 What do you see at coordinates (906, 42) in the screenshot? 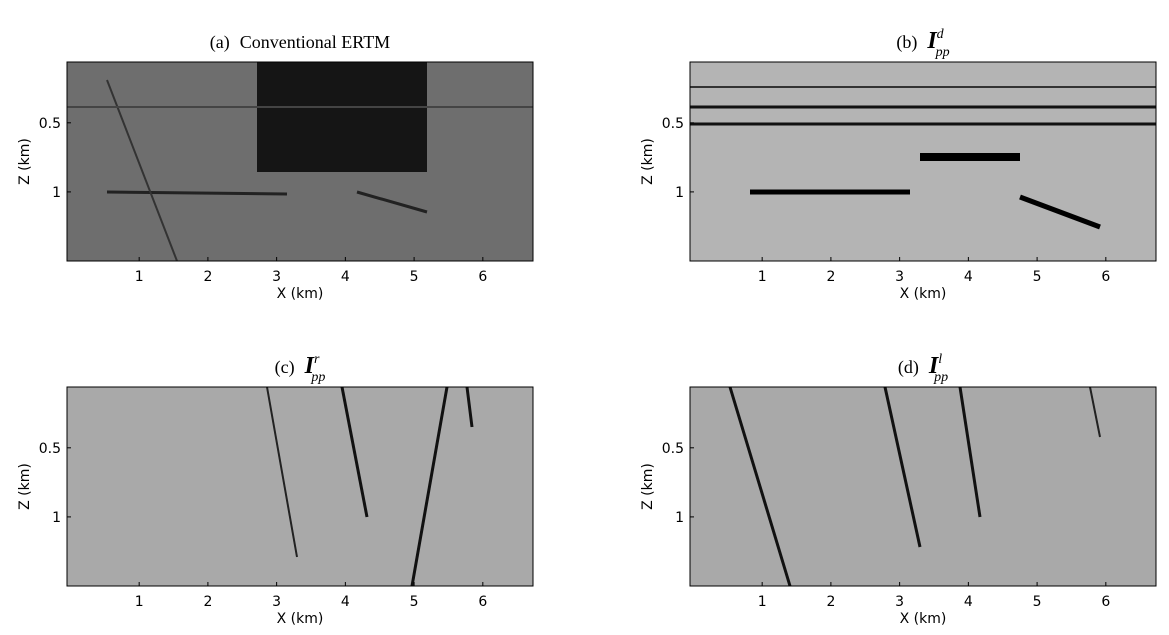
I see `panel-label: (b)` at bounding box center [906, 42].